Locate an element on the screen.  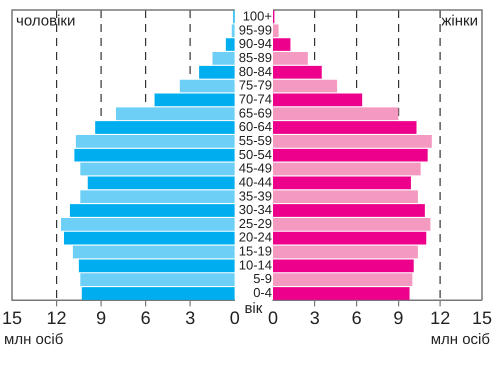
annotation: жінки is located at coordinates (459, 21).